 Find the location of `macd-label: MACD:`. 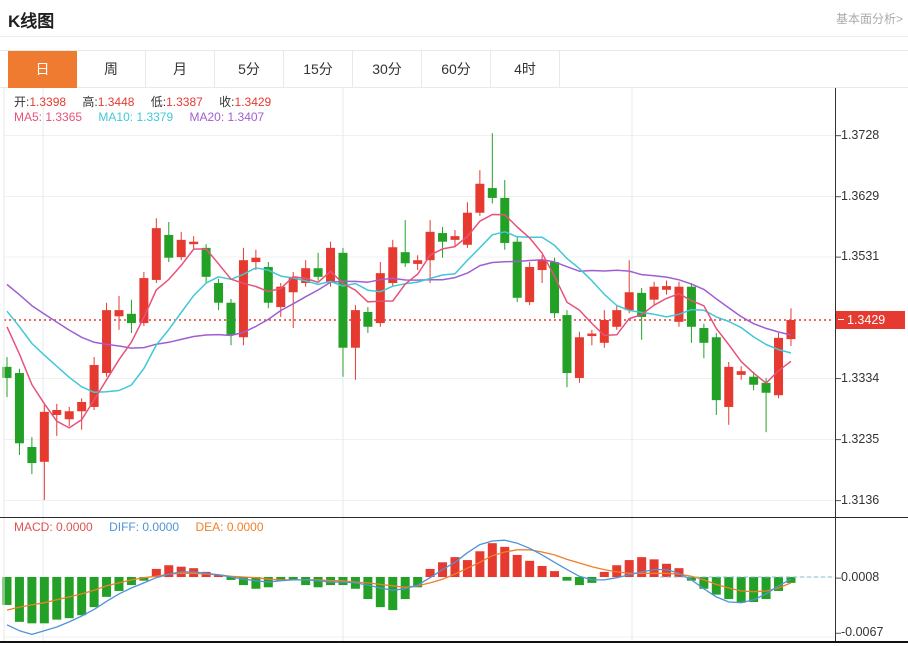

macd-label: MACD: is located at coordinates (33, 527).